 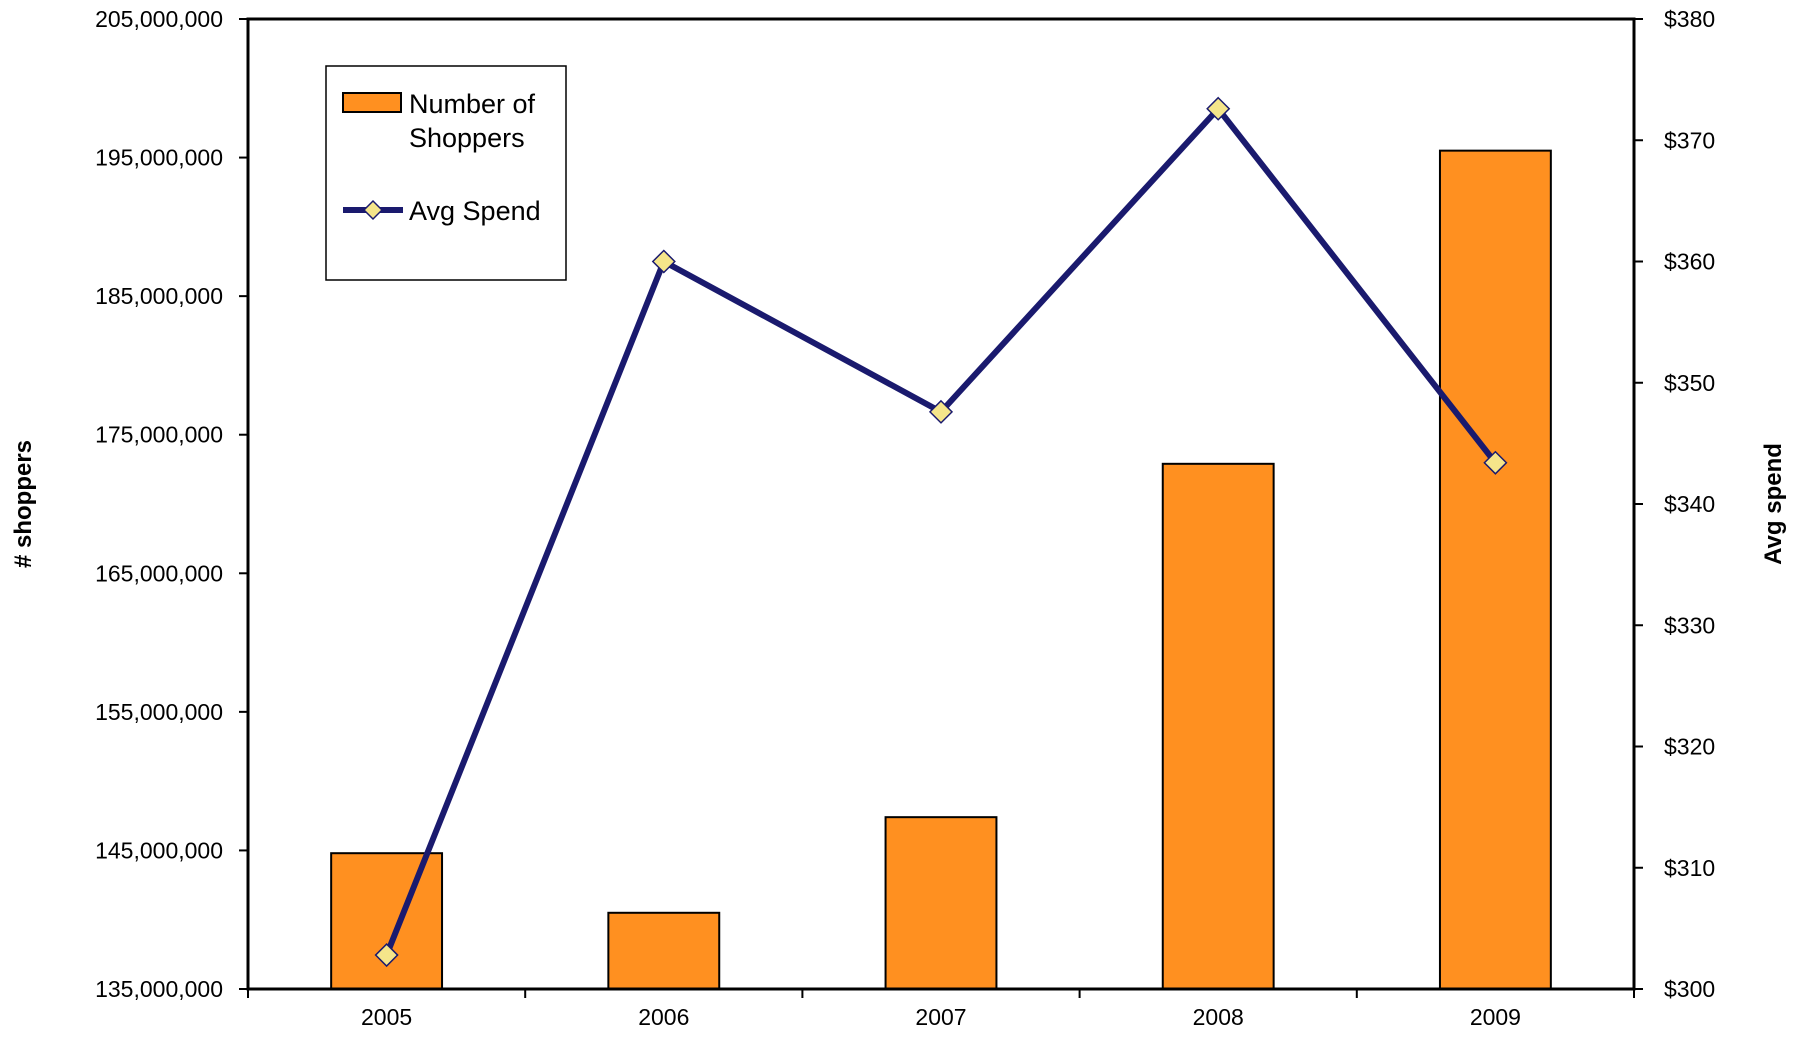 I want to click on x-tick-label: 2005, so click(x=386, y=1017).